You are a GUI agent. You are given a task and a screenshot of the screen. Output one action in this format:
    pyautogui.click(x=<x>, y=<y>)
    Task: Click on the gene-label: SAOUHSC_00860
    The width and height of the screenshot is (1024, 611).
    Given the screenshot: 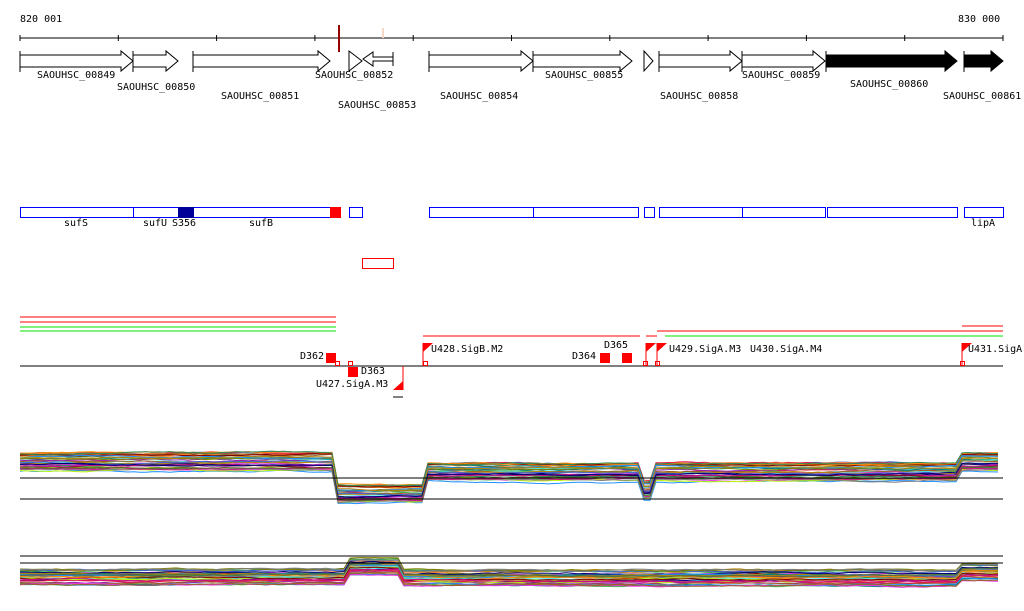 What is the action you would take?
    pyautogui.click(x=889, y=84)
    